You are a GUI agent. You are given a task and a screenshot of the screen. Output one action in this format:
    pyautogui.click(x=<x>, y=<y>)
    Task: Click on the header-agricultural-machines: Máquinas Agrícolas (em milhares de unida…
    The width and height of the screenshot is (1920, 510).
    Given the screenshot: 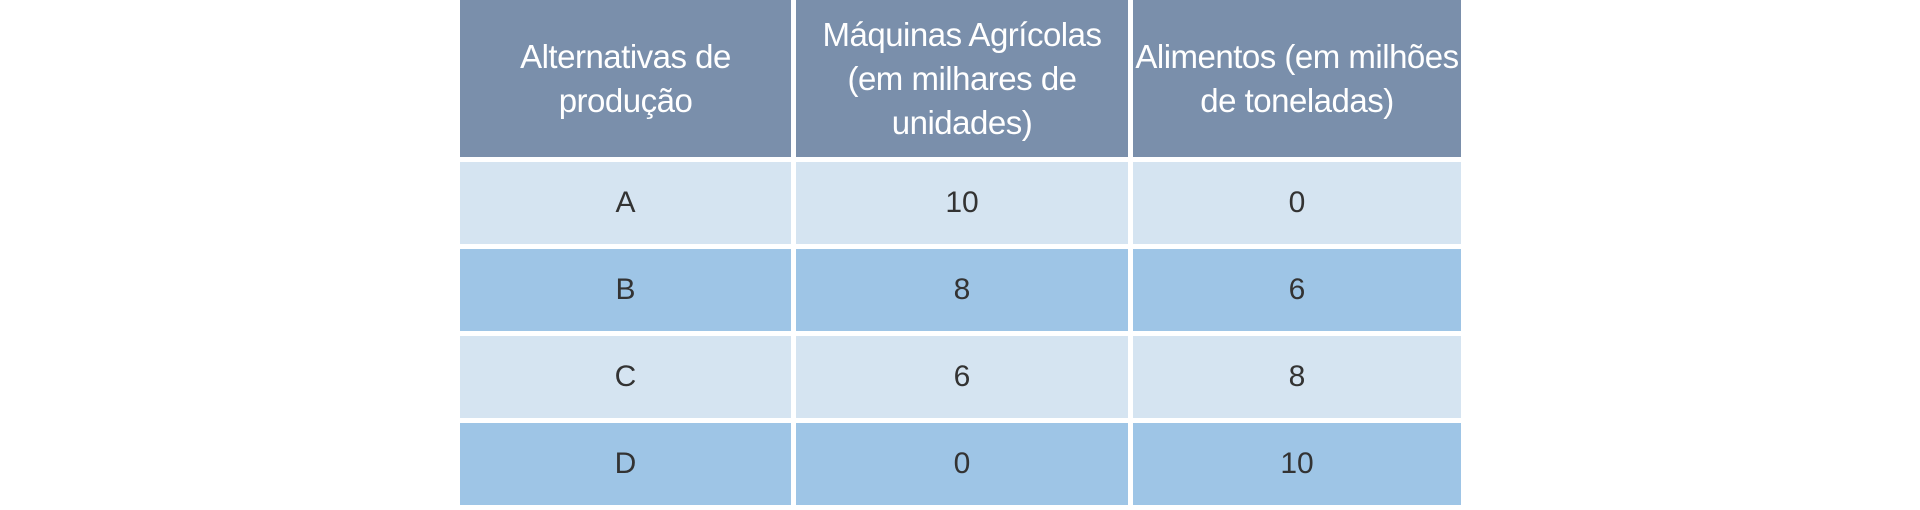 What is the action you would take?
    pyautogui.click(x=962, y=78)
    